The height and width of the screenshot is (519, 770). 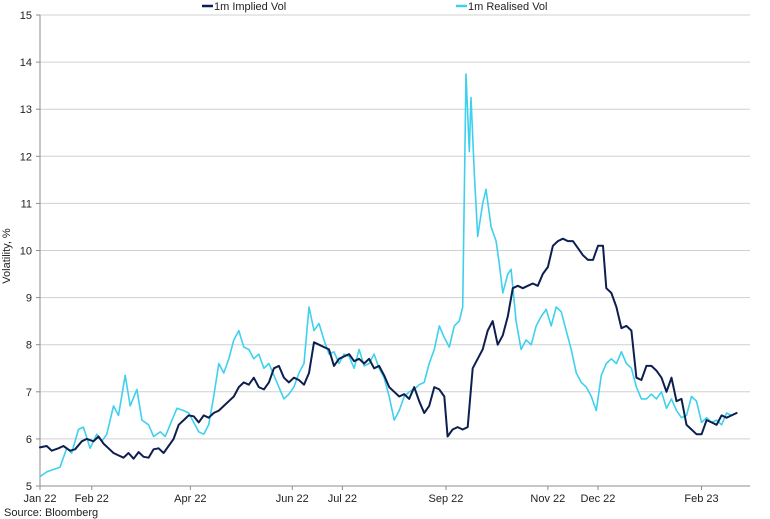 I want to click on legend: 1m Implied Vol 1m Realised Vol, so click(x=375, y=7).